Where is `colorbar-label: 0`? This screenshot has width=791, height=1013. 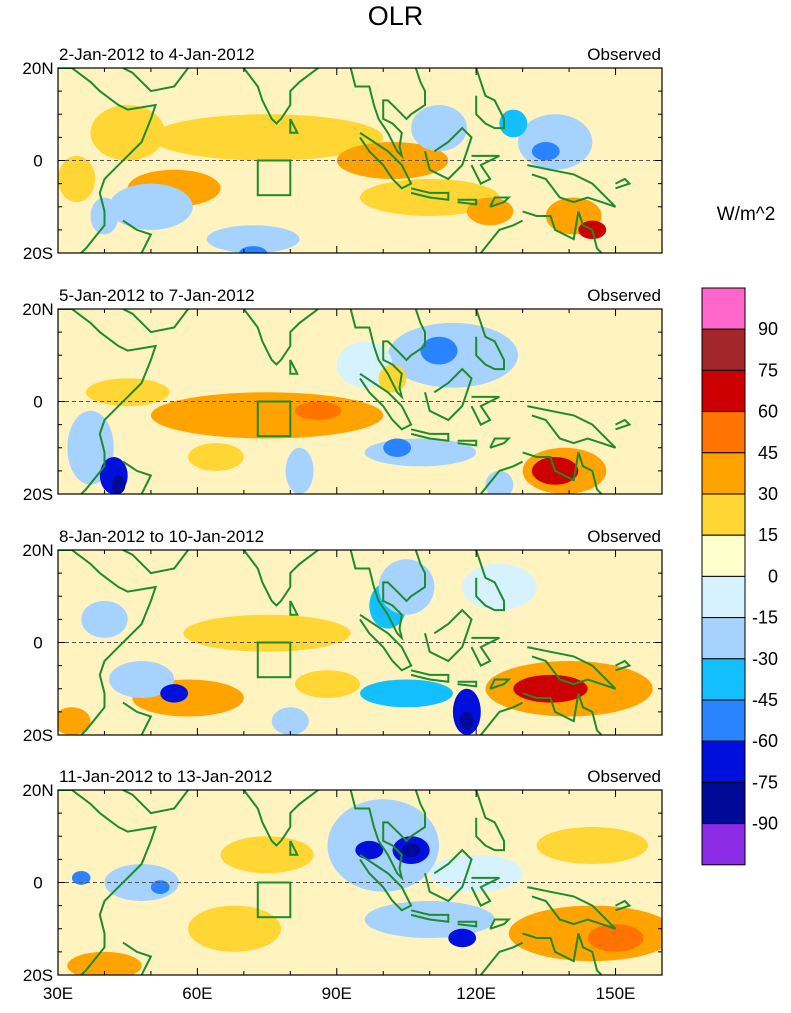 colorbar-label: 0 is located at coordinates (773, 576).